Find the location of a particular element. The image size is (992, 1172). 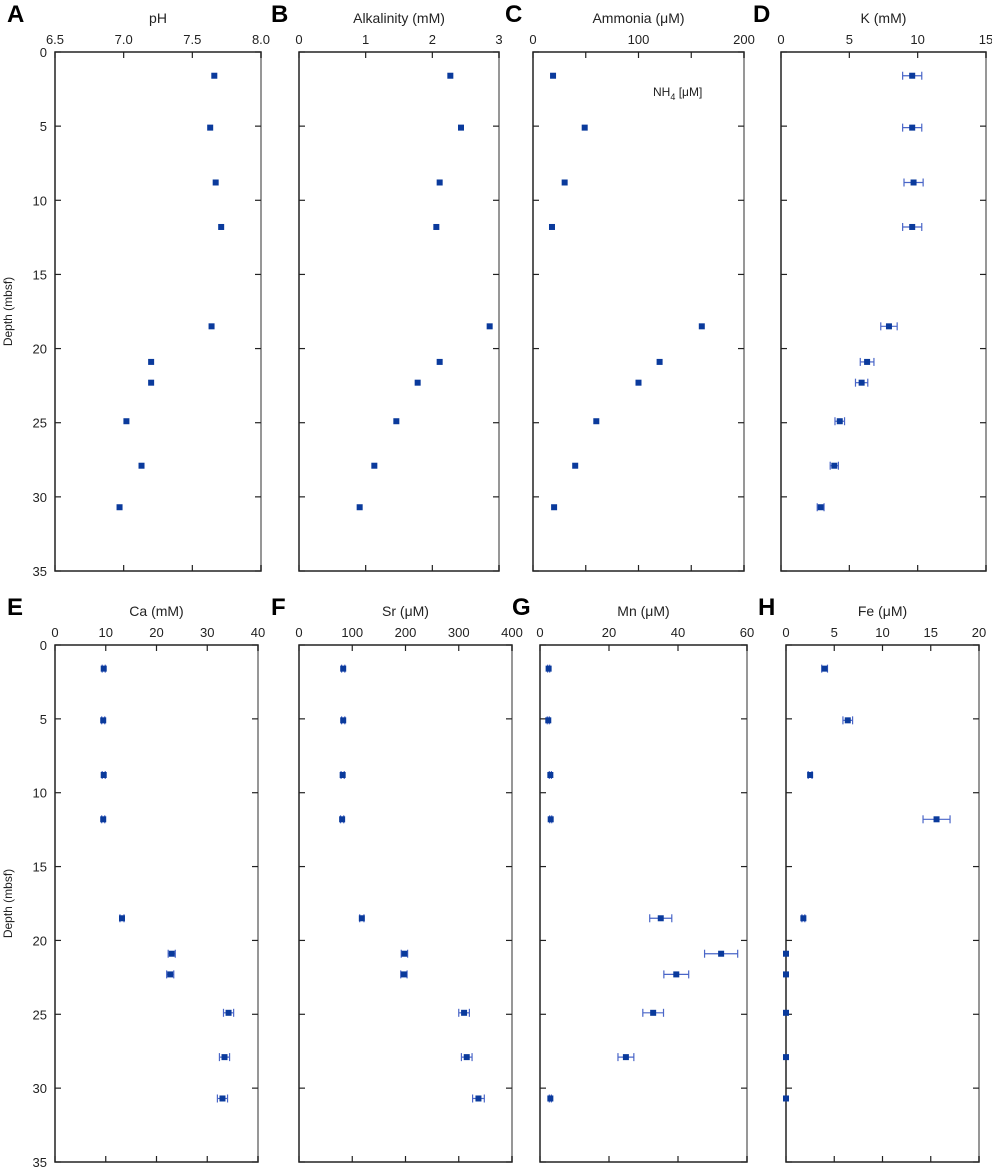

y-tick-label: 5 is located at coordinates (43, 126).